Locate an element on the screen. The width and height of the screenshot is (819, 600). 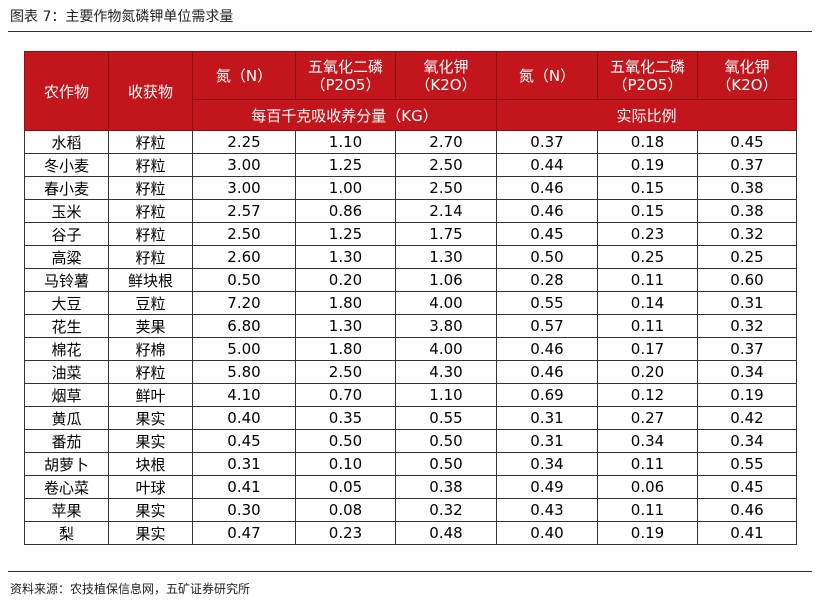
cell-p-ratio: 0.18 is located at coordinates (647, 142).